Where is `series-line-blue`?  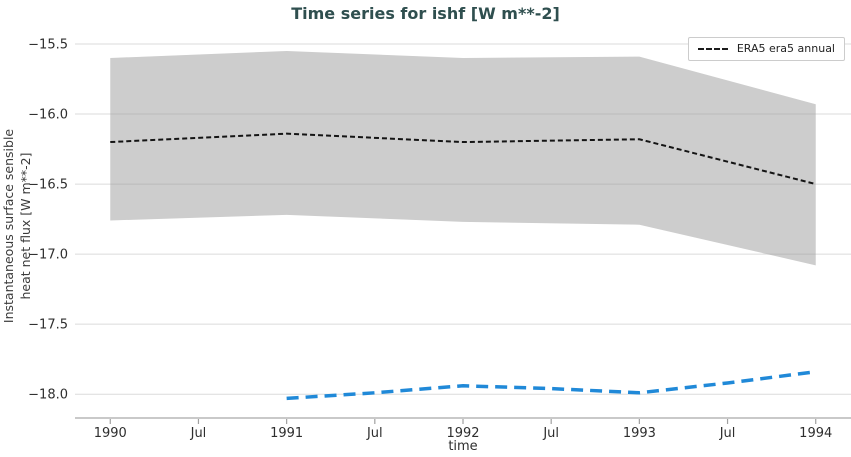 series-line-blue is located at coordinates (551, 385).